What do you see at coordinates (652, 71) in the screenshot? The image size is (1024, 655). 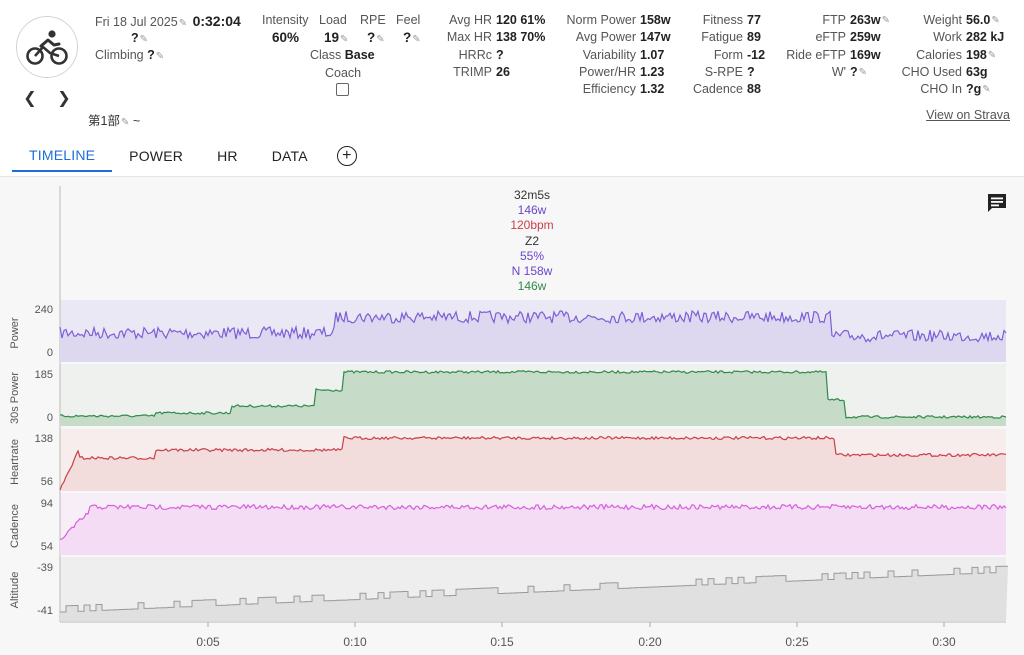 I see `power-hr-value: 1.23` at bounding box center [652, 71].